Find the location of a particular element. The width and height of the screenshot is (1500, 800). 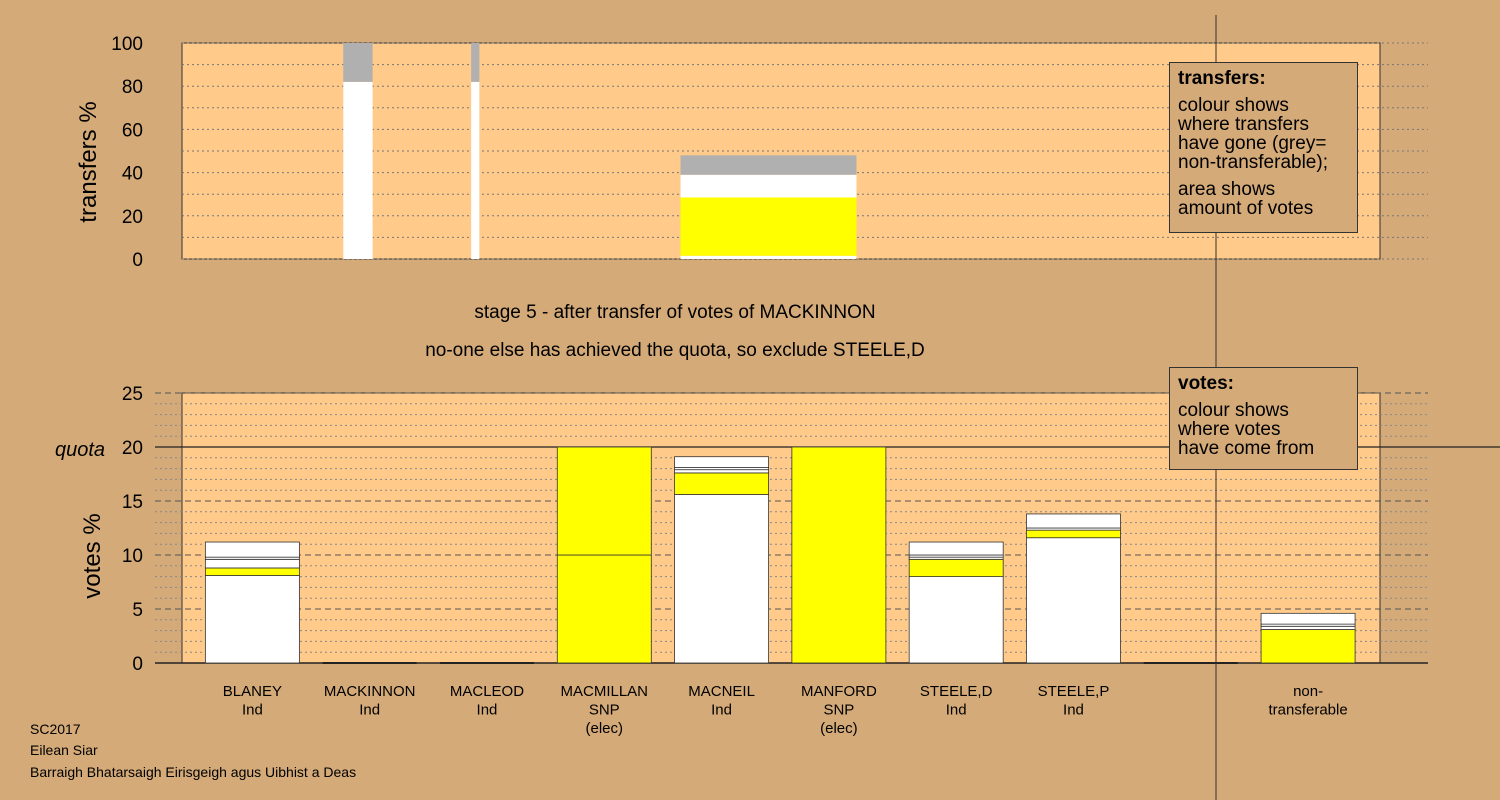

votes-y-tick-label: 10 is located at coordinates (132, 556).